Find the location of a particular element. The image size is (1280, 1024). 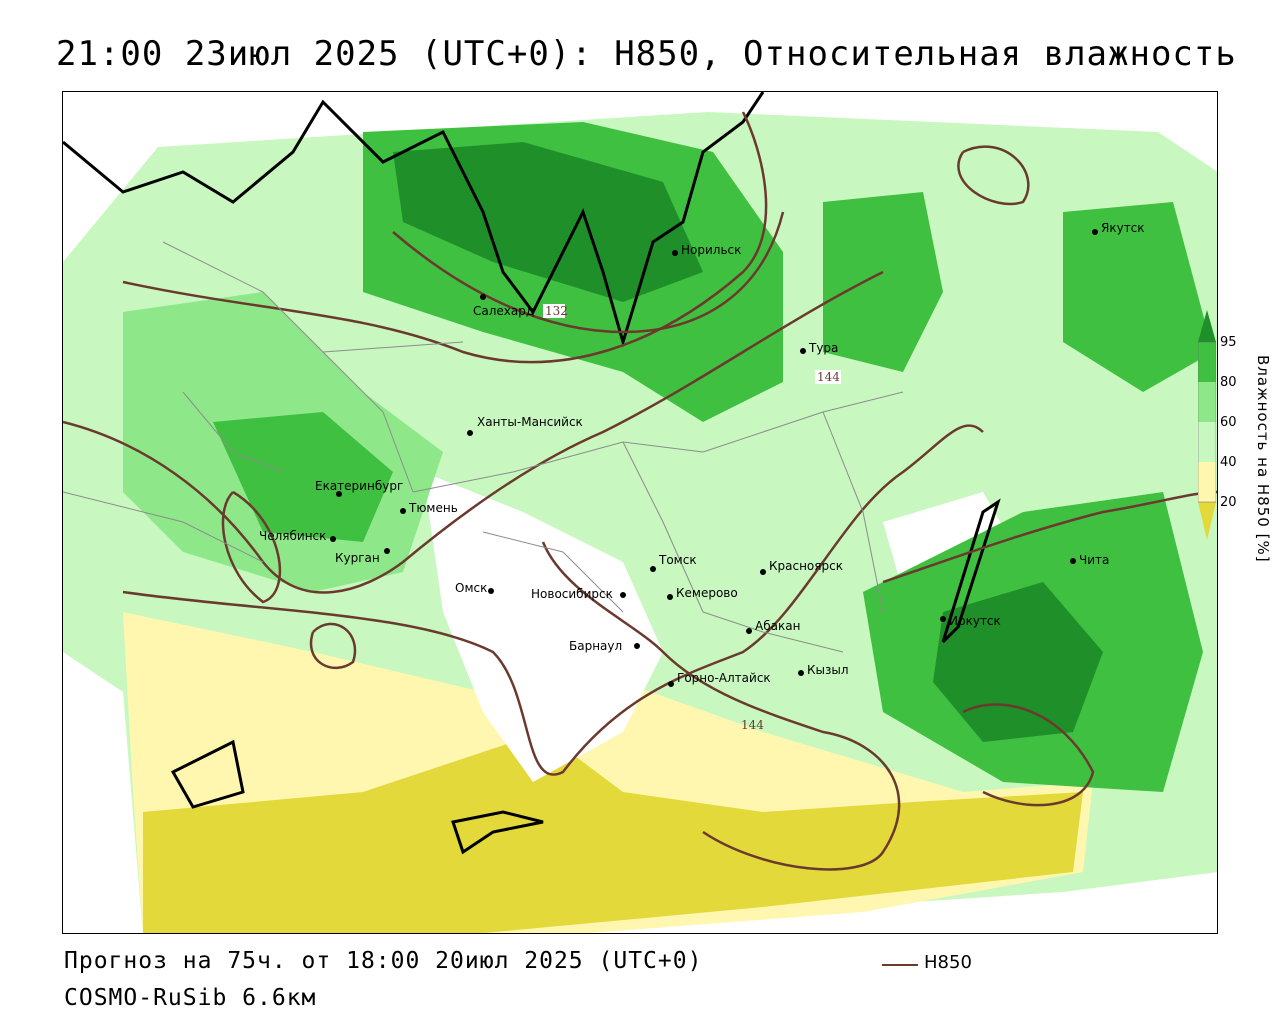

svg-text: Норильск is located at coordinates (711, 250).